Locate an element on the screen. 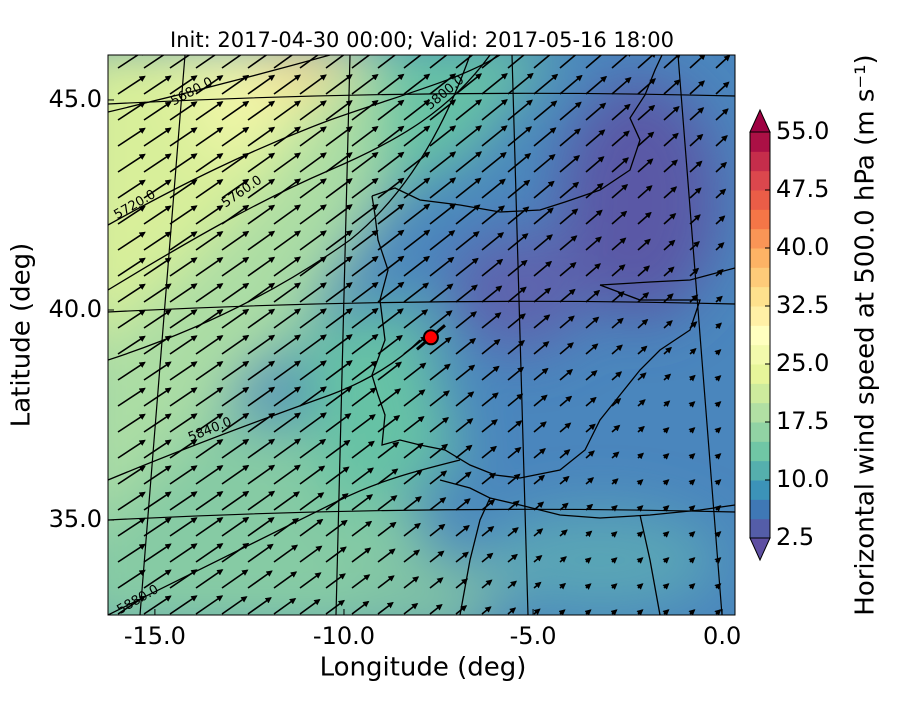  colorbar-tick-label: 25.0 is located at coordinates (802, 363).